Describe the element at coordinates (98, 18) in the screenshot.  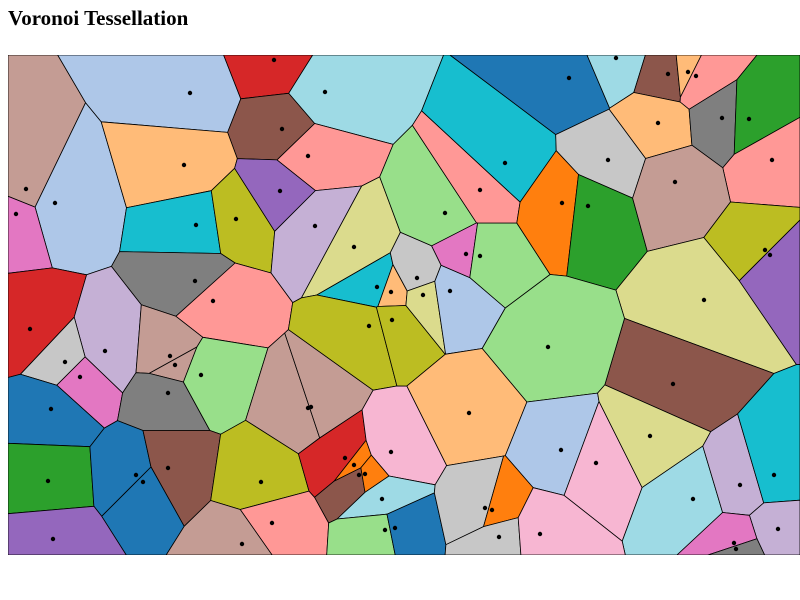
I see `page-title: Voronoi Tessellation` at that location.